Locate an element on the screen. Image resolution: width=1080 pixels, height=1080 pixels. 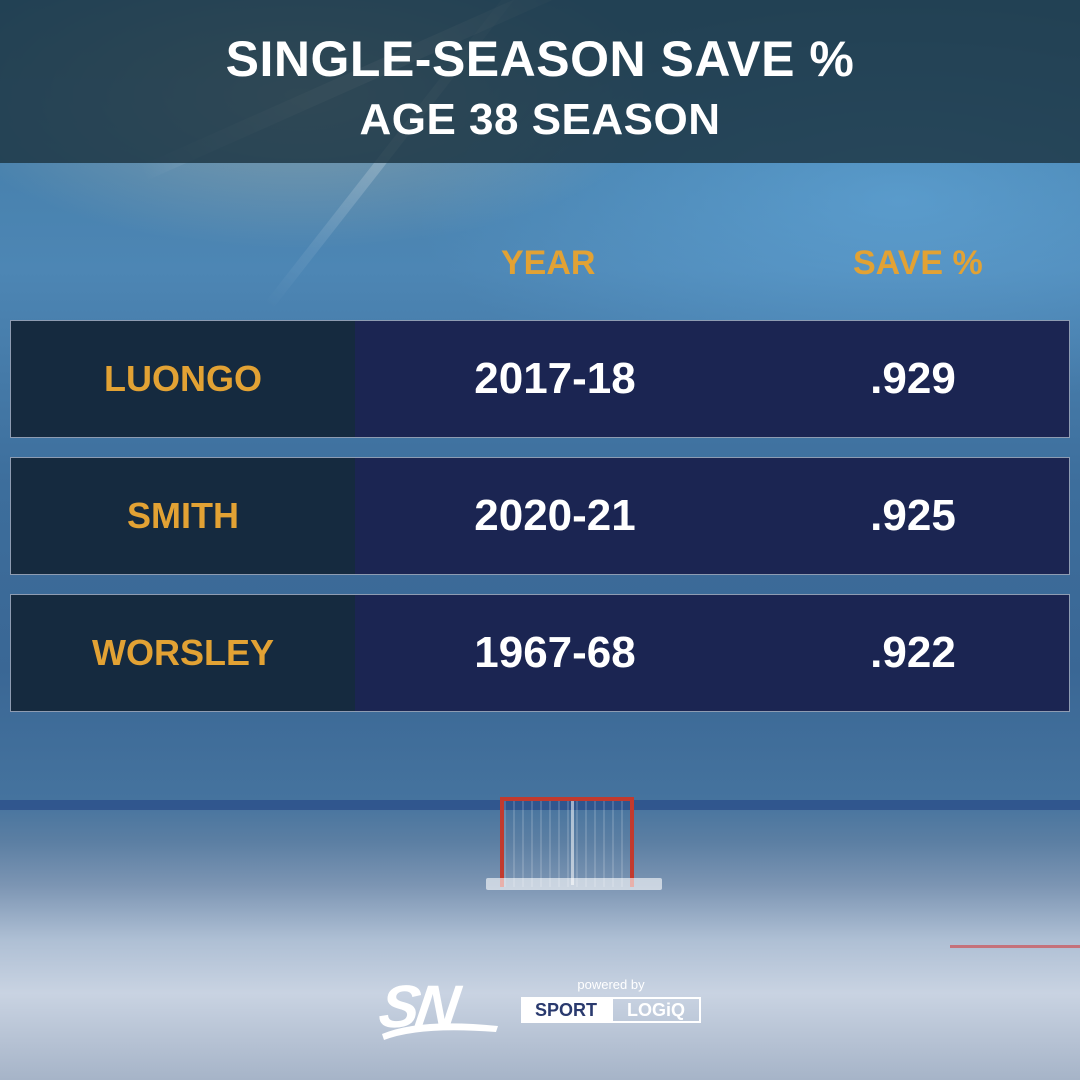
chart-subtitle: AGE 38 SEASON is located at coordinates (540, 119).